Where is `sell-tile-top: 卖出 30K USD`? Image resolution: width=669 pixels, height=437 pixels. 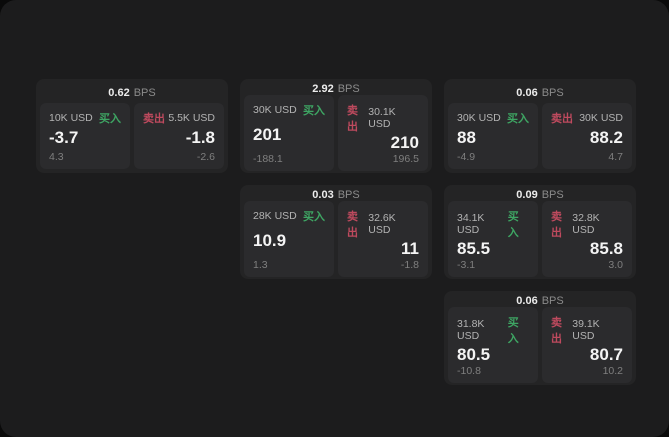 sell-tile-top: 卖出 30K USD is located at coordinates (587, 118).